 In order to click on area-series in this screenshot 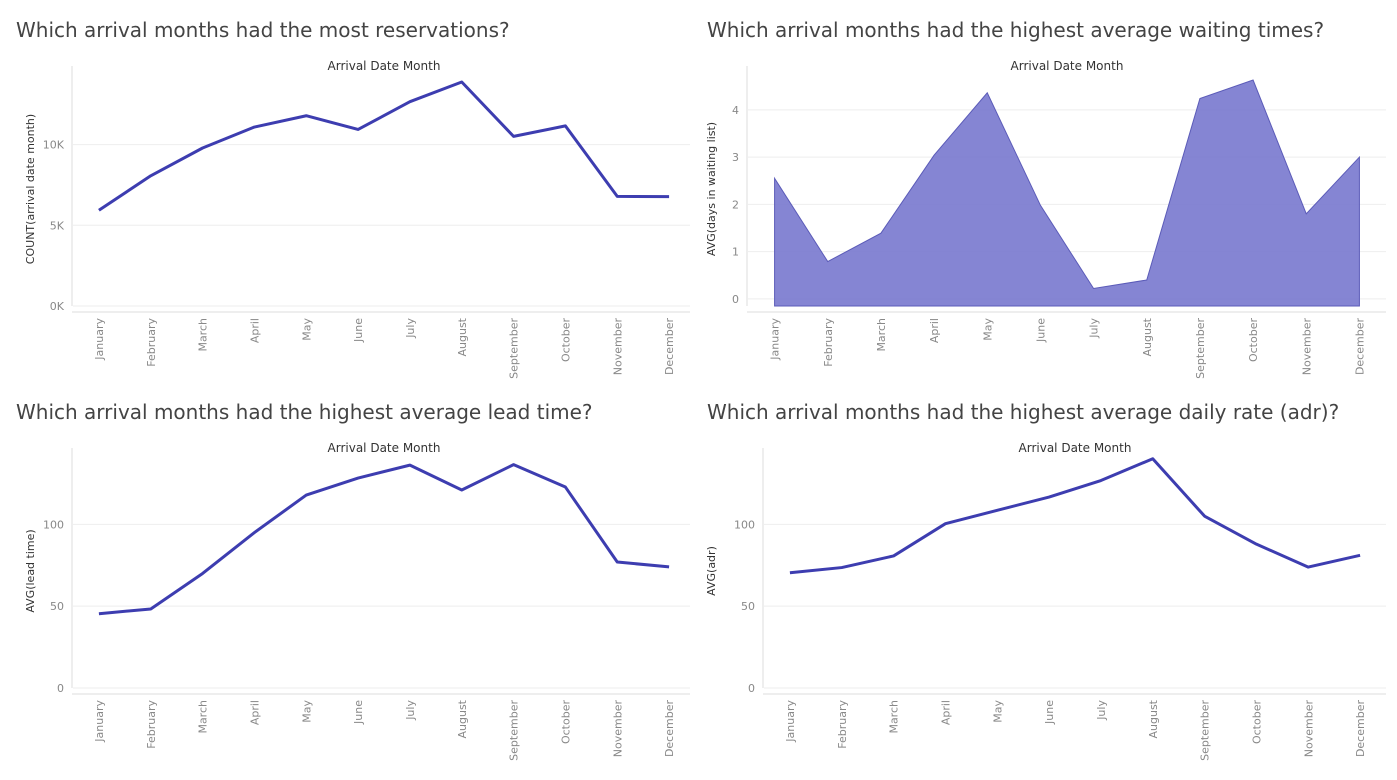, I will do `click(1067, 193)`.